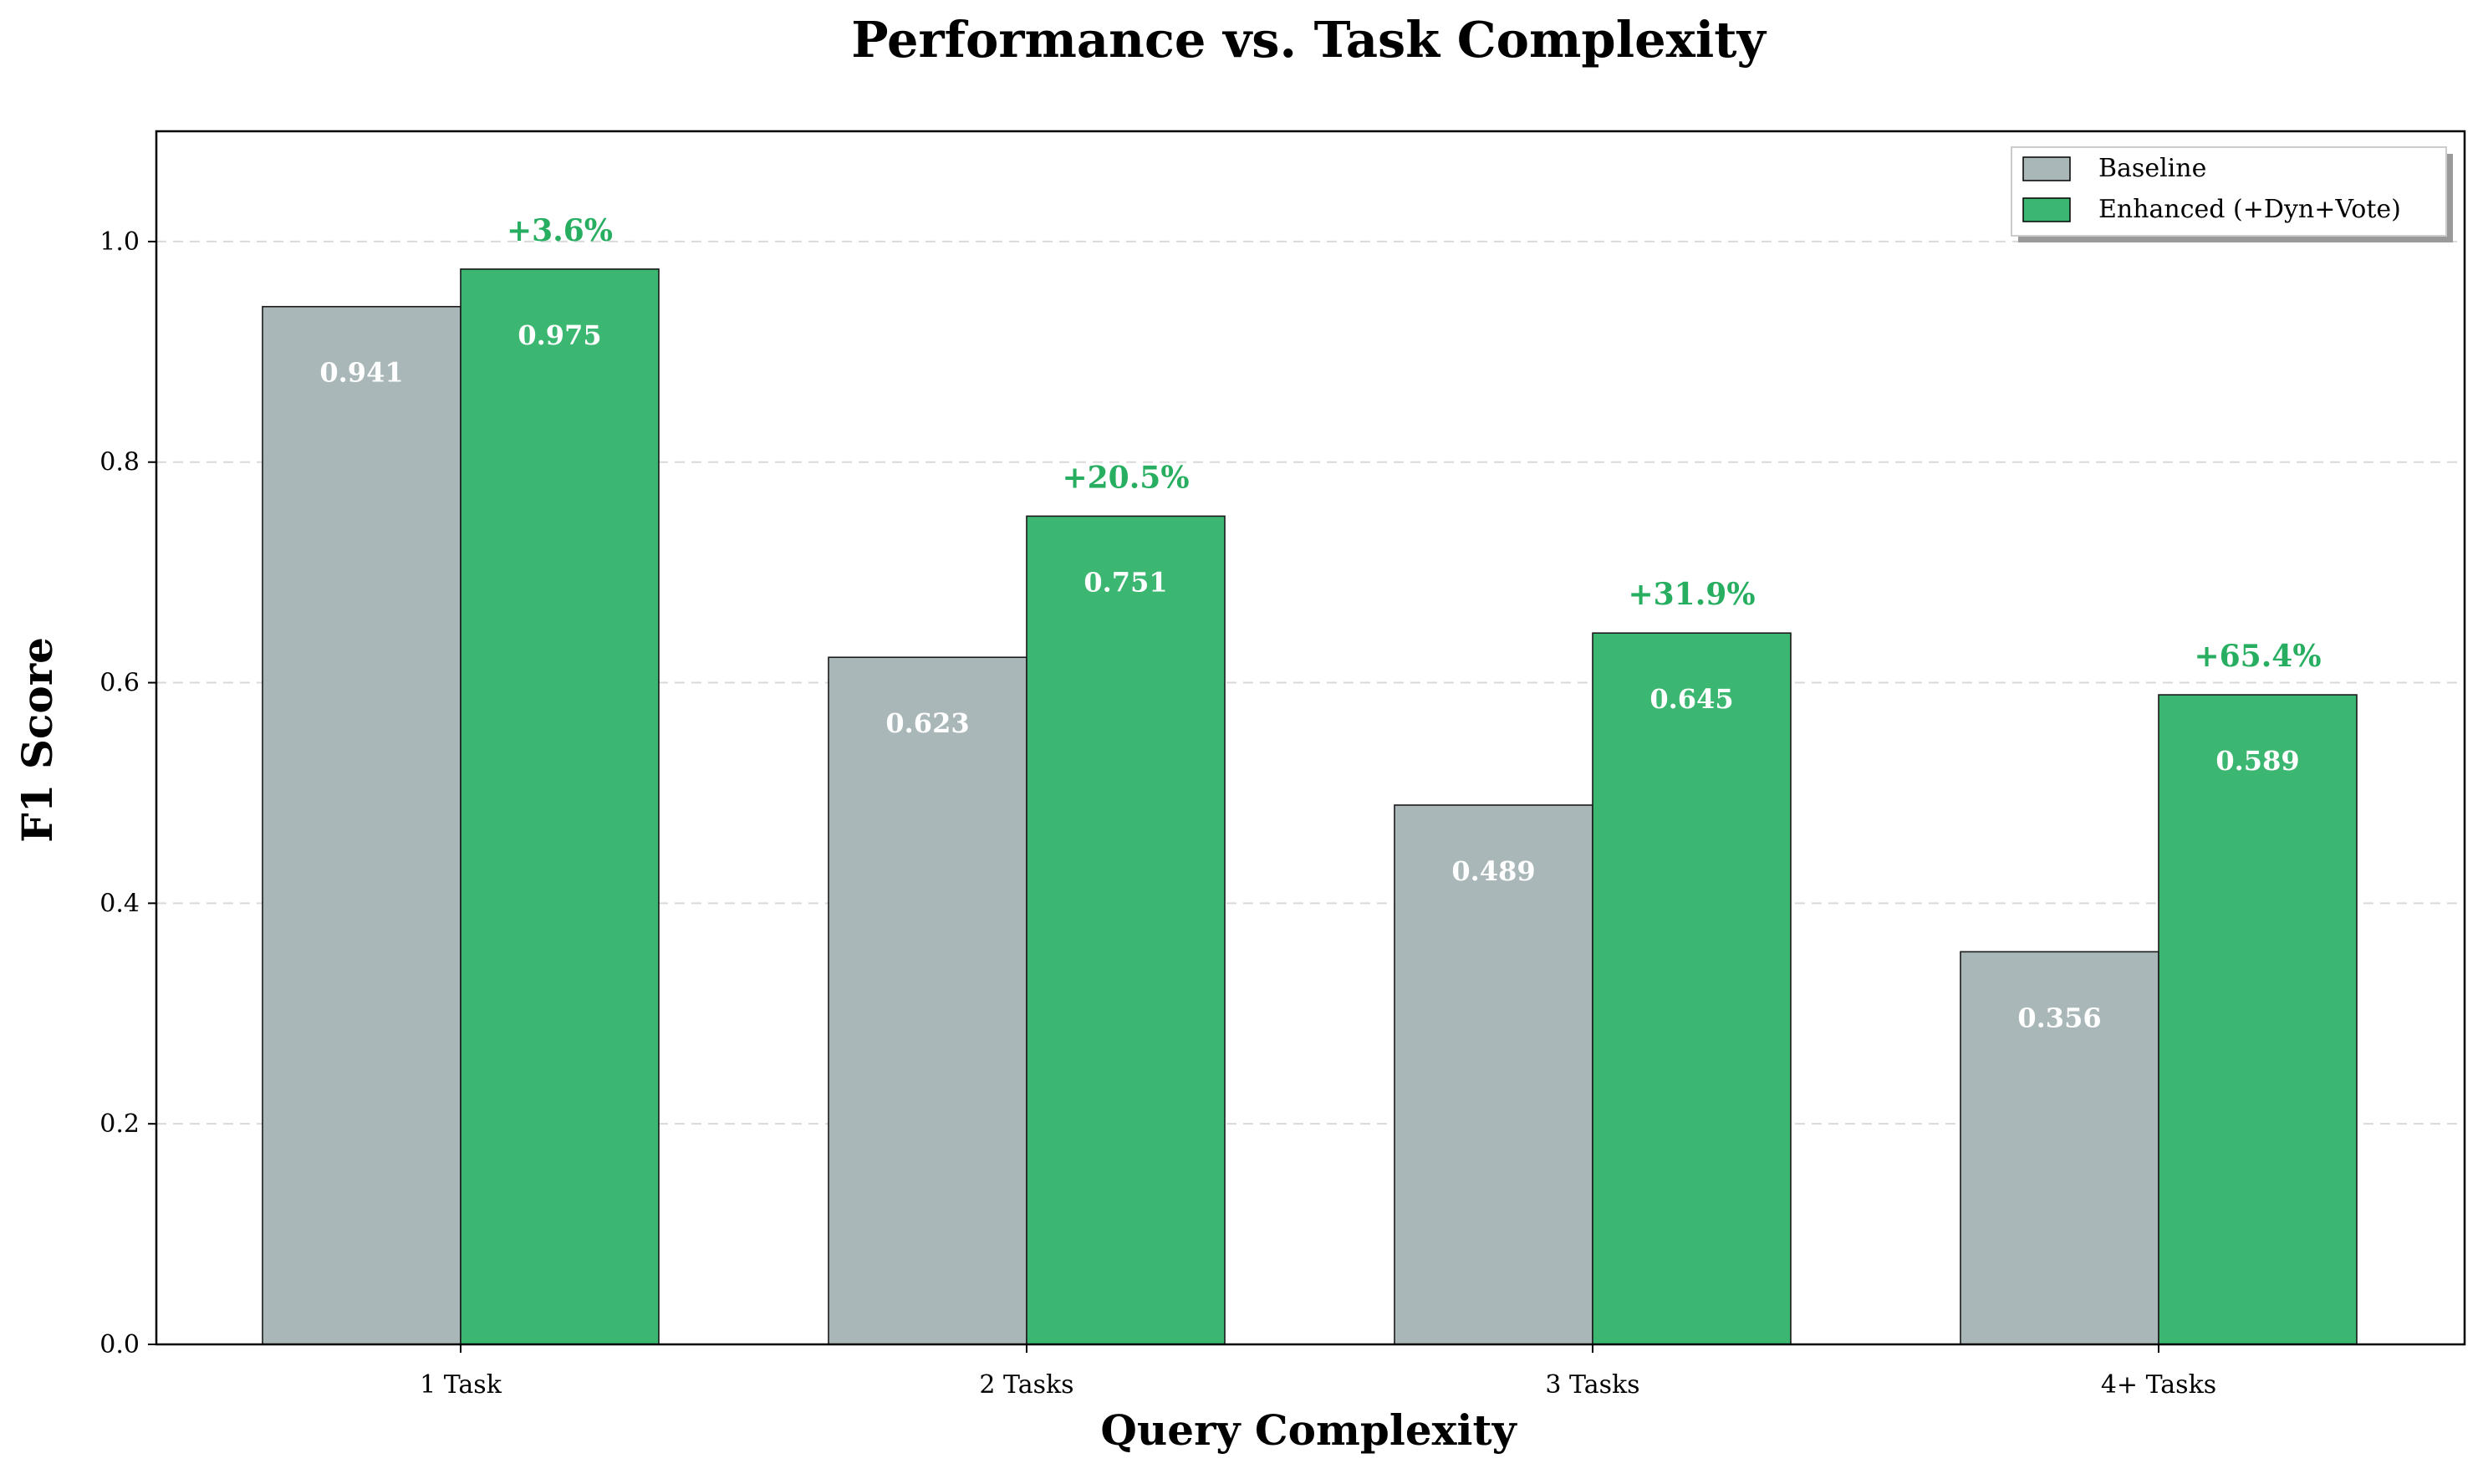 The width and height of the screenshot is (2483, 1484). What do you see at coordinates (37, 740) in the screenshot?
I see `y-axis-label: F1 Score` at bounding box center [37, 740].